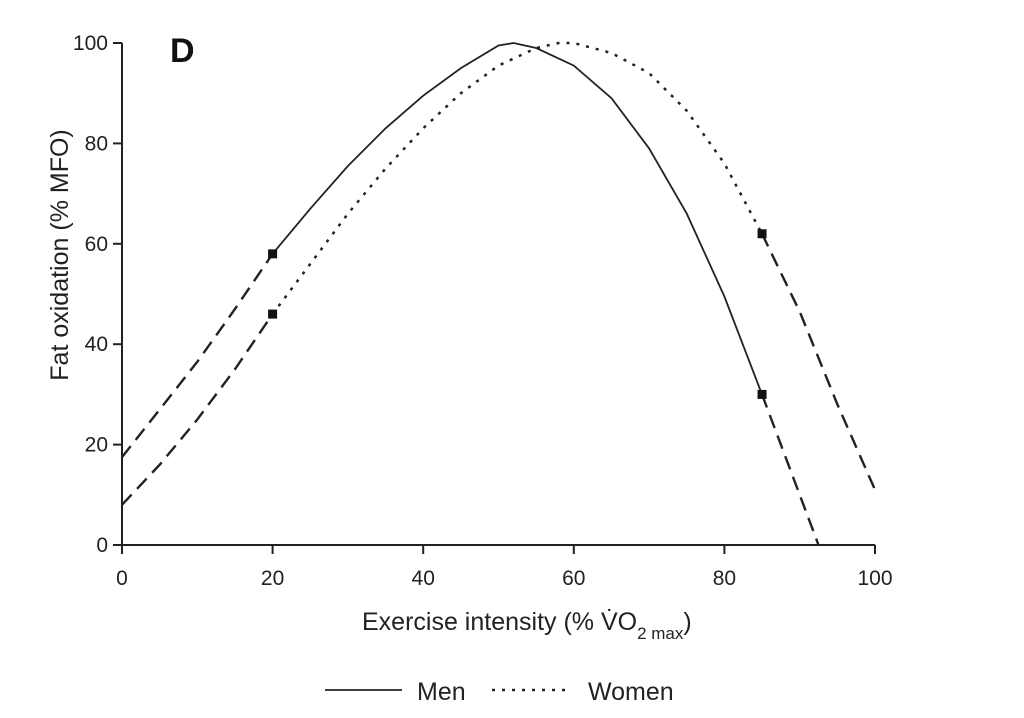 The image size is (1024, 718). I want to click on x-axis: 0 20 40 60 80 100, so click(504, 567).